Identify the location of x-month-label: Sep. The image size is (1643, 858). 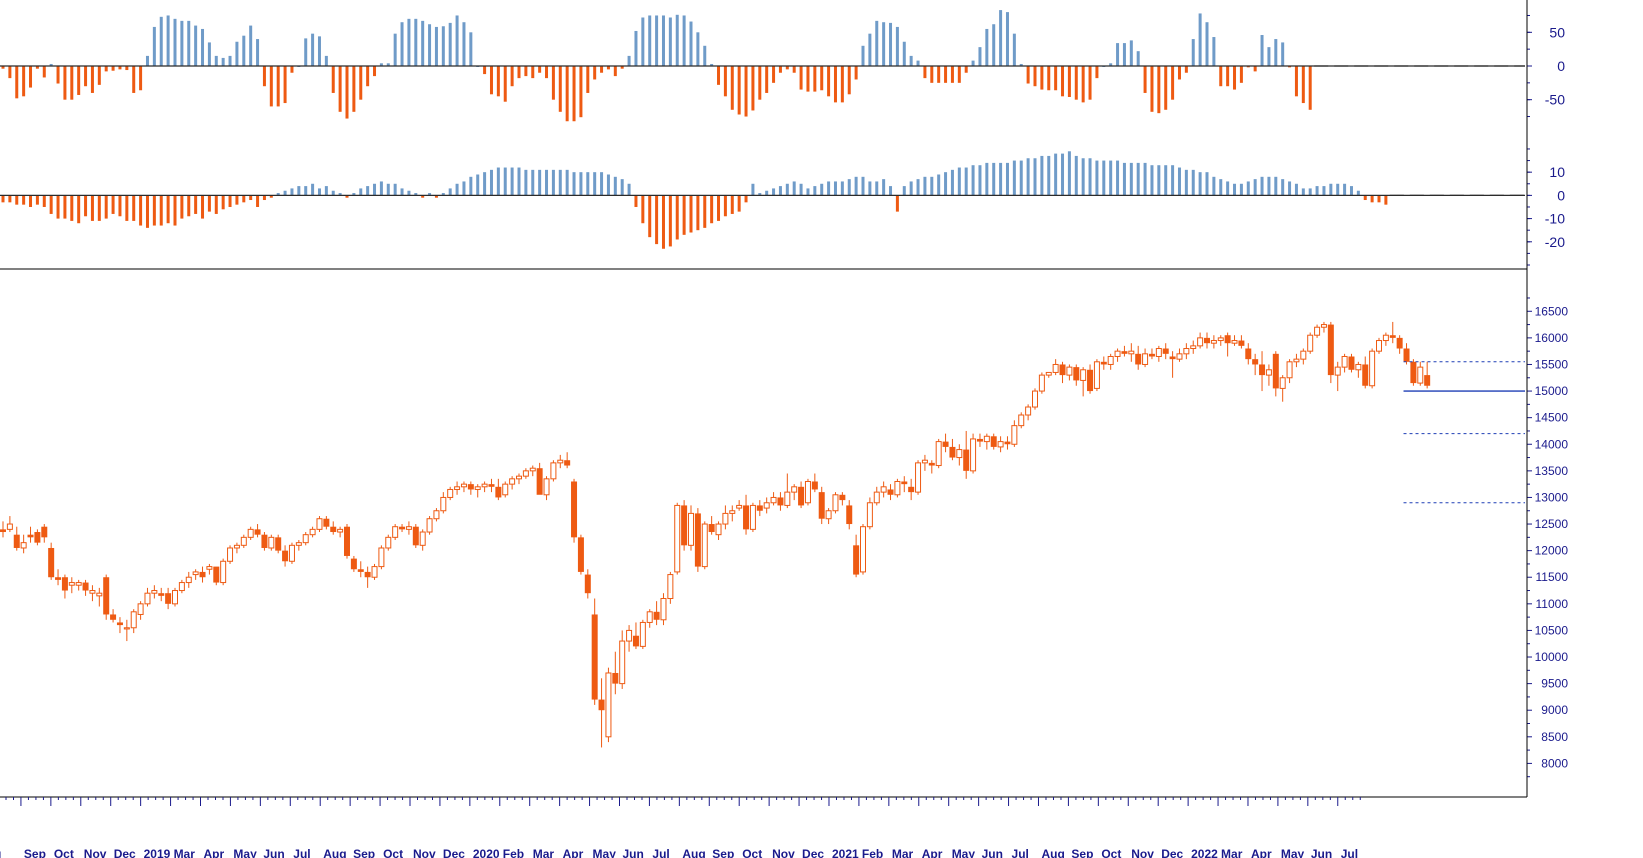
(723, 852).